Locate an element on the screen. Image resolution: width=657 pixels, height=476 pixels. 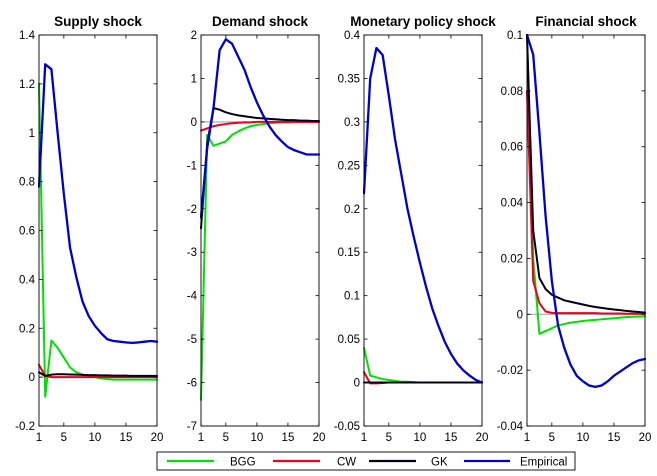
panel-financial-shock-ytick-label: 0.04 is located at coordinates (512, 204).